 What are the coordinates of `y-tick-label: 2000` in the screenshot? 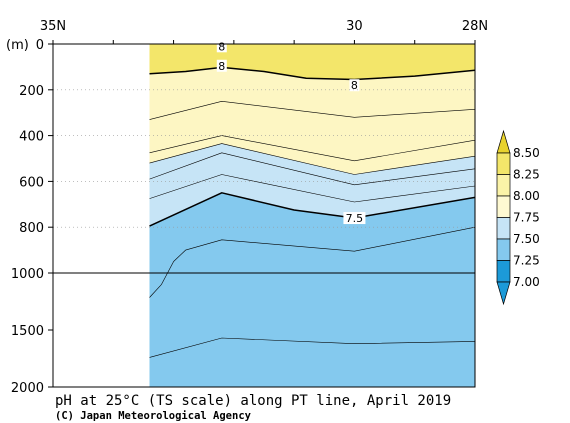 It's located at (27, 388).